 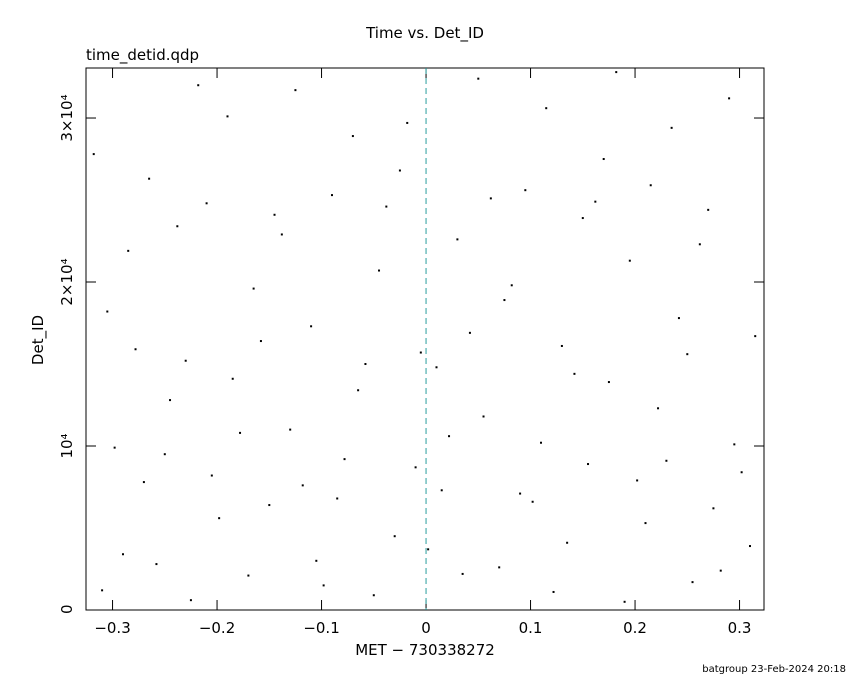 I want to click on y-tick-label: 3×10⁴, so click(x=67, y=117).